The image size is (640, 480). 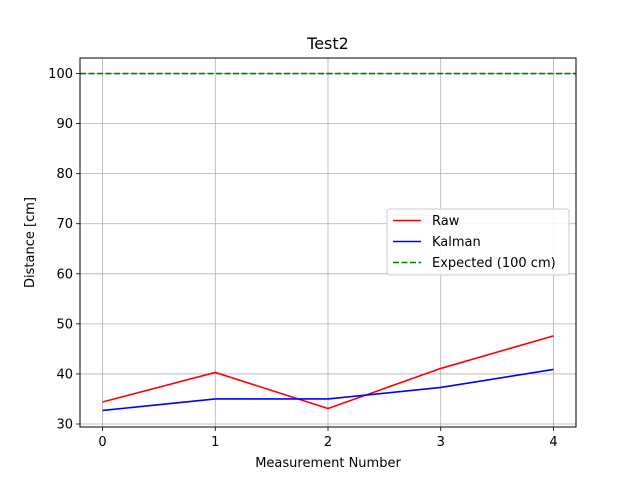 What do you see at coordinates (328, 390) in the screenshot?
I see `series-line-kalman` at bounding box center [328, 390].